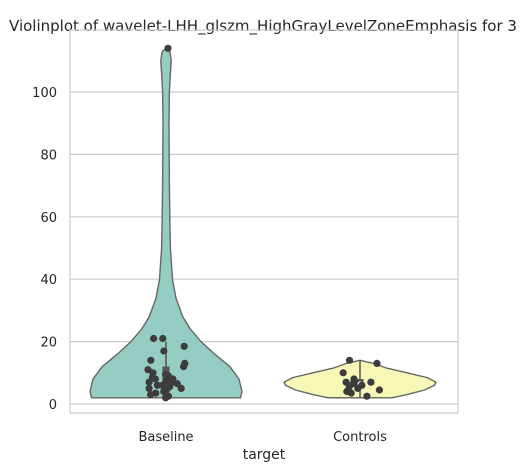 This screenshot has height=473, width=526. Describe the element at coordinates (264, 455) in the screenshot. I see `x-axis-label: target` at that location.